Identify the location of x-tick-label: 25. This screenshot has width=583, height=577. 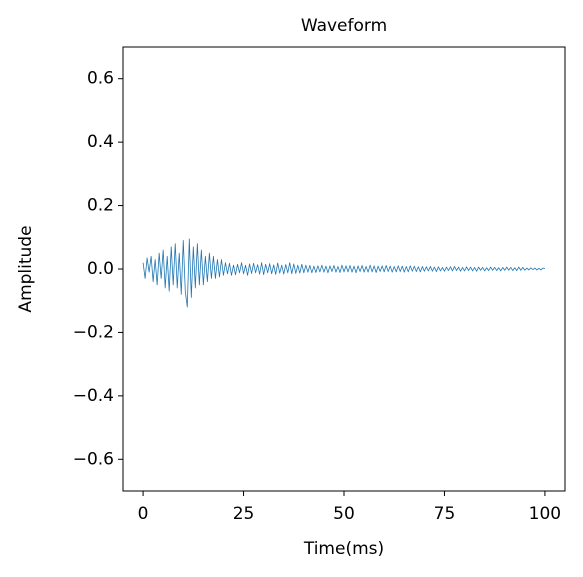
(244, 514).